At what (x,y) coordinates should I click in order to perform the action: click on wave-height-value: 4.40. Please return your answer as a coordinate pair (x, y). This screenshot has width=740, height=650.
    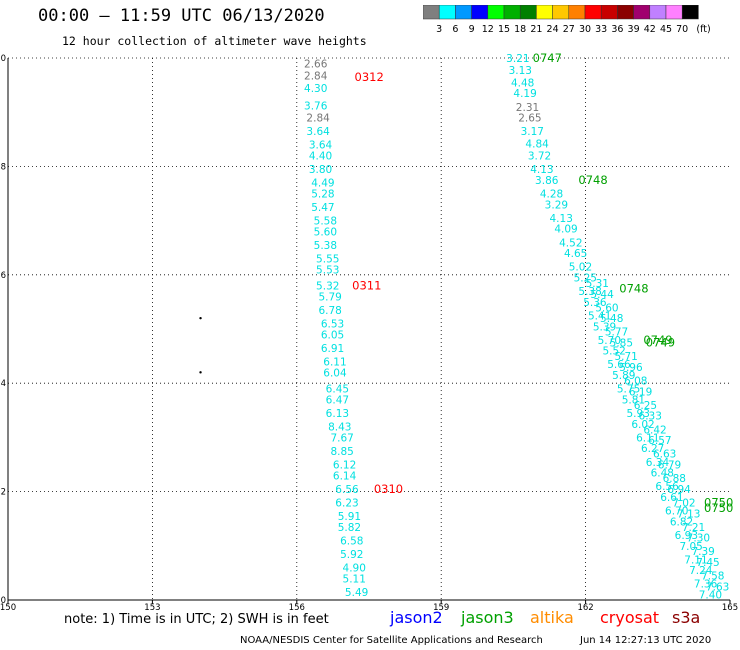
    Looking at the image, I should click on (320, 157).